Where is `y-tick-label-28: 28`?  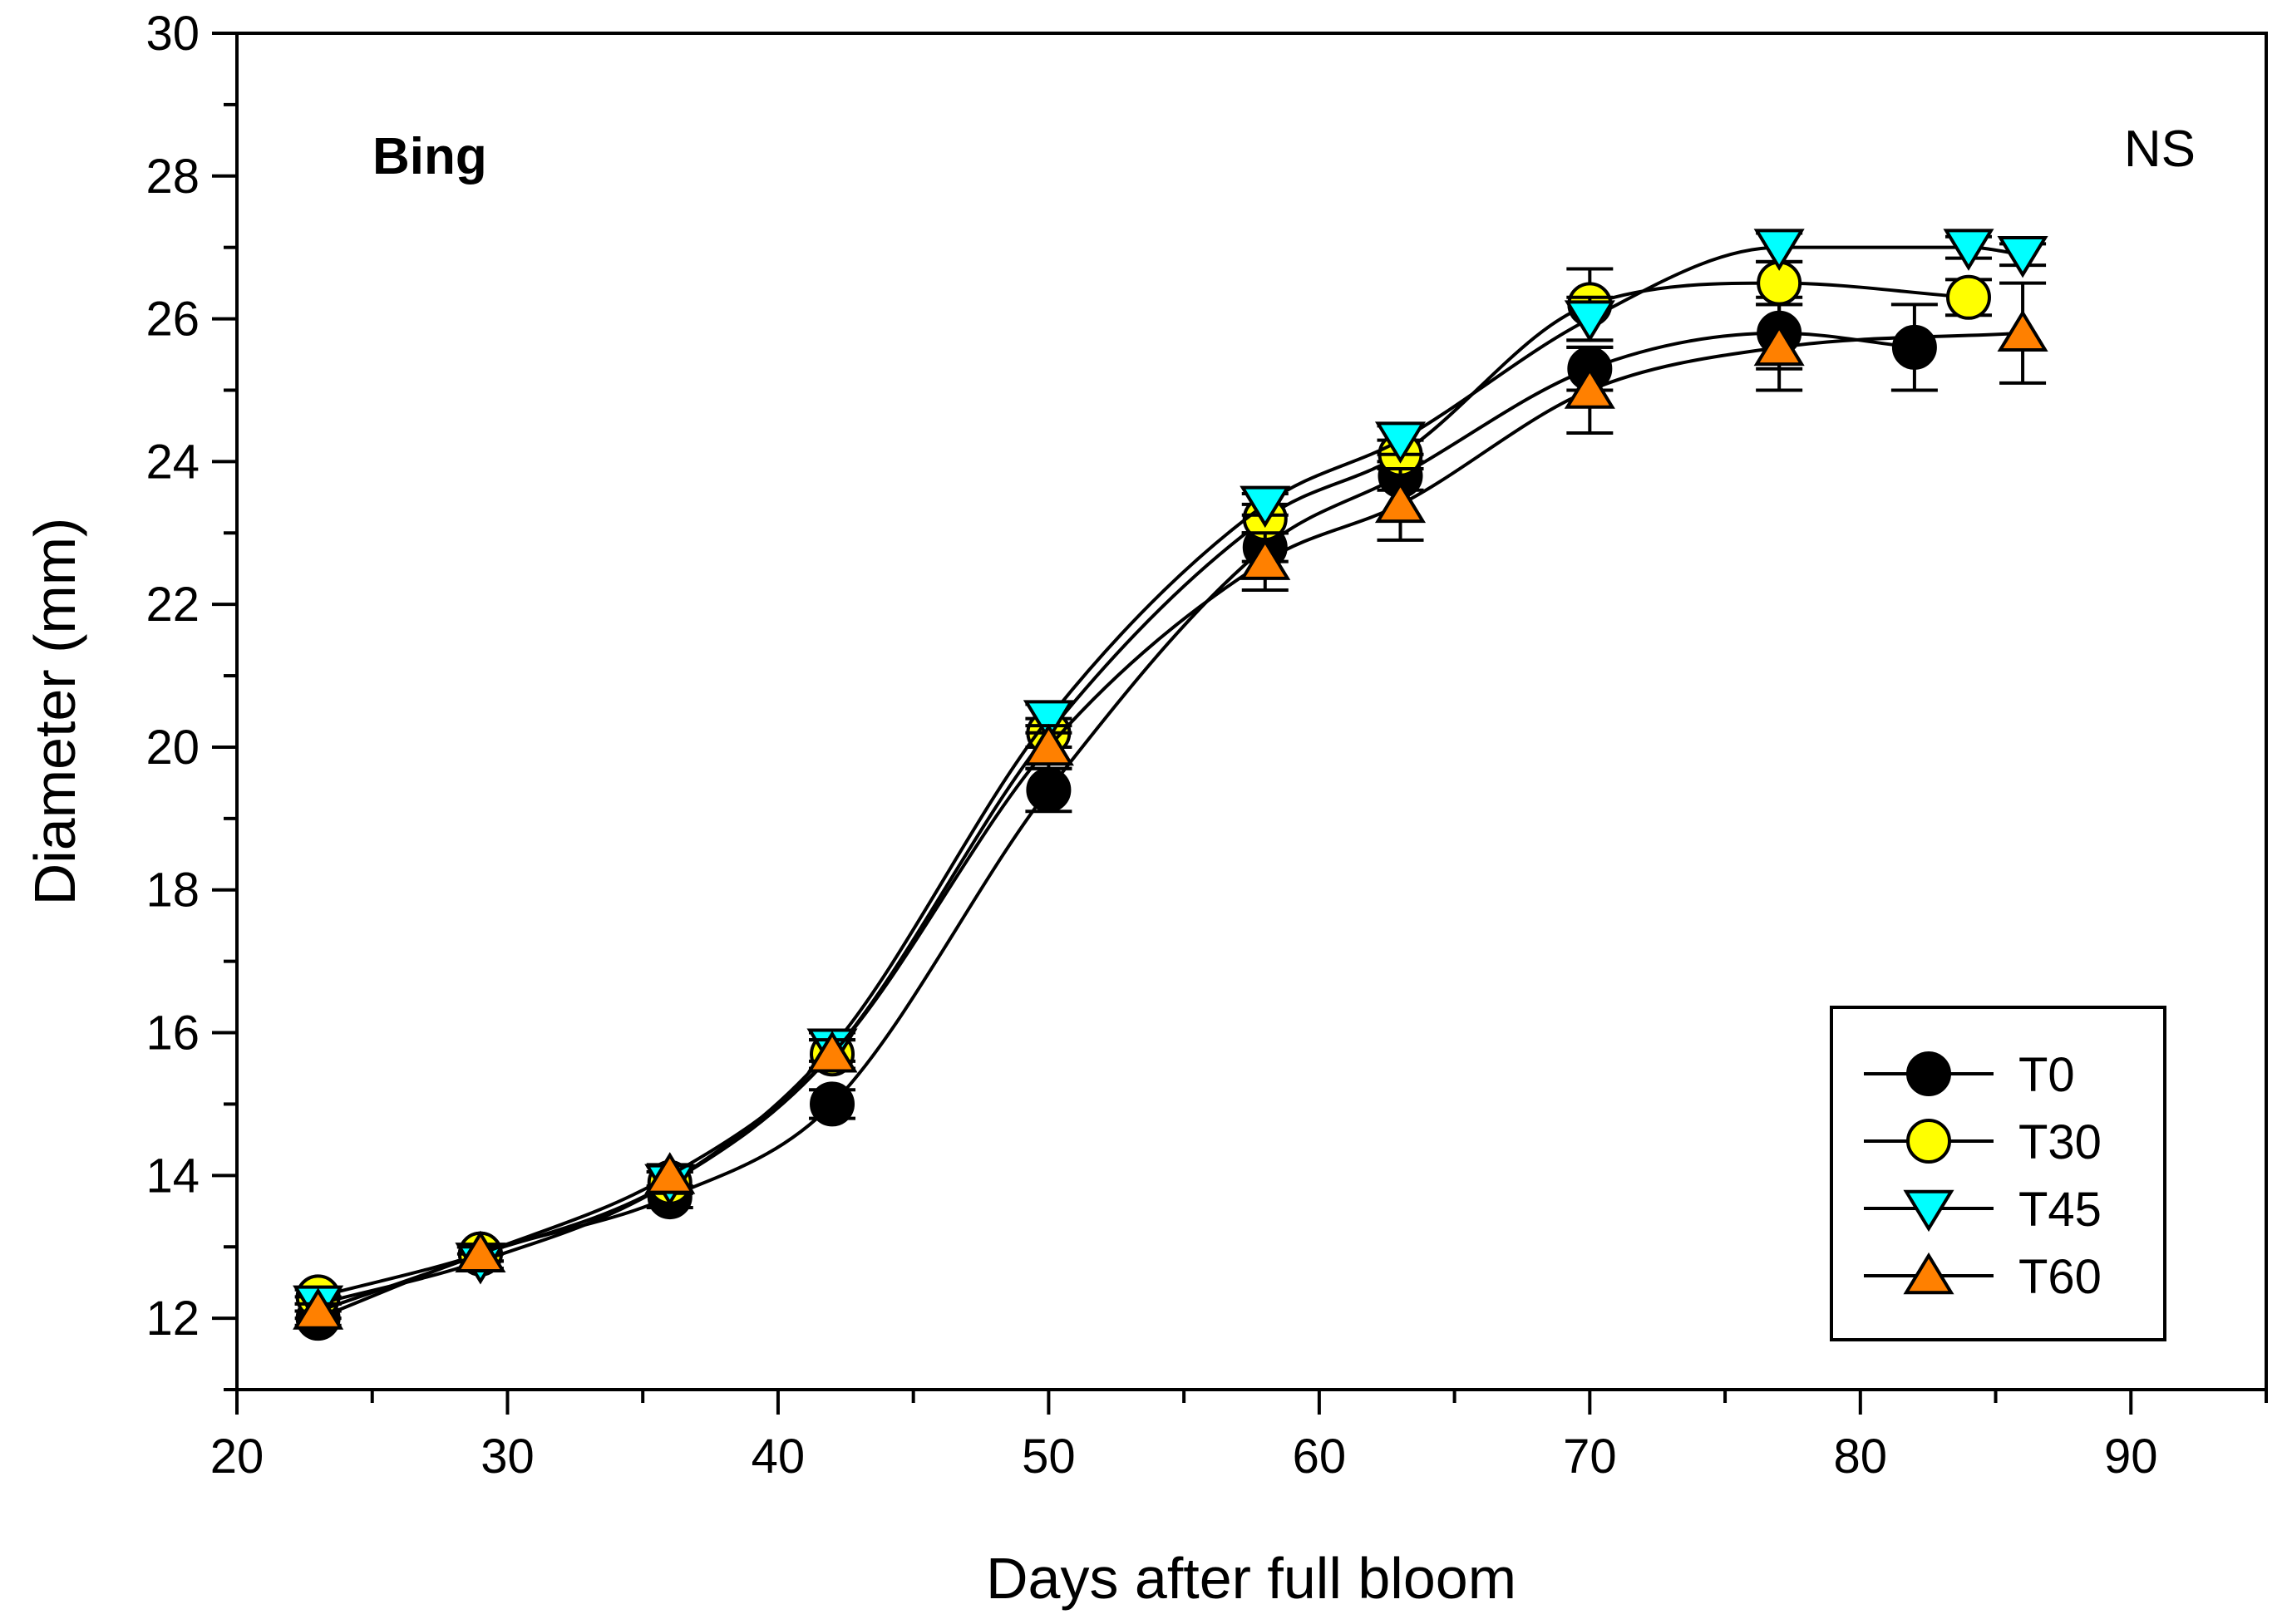 y-tick-label-28: 28 is located at coordinates (172, 177).